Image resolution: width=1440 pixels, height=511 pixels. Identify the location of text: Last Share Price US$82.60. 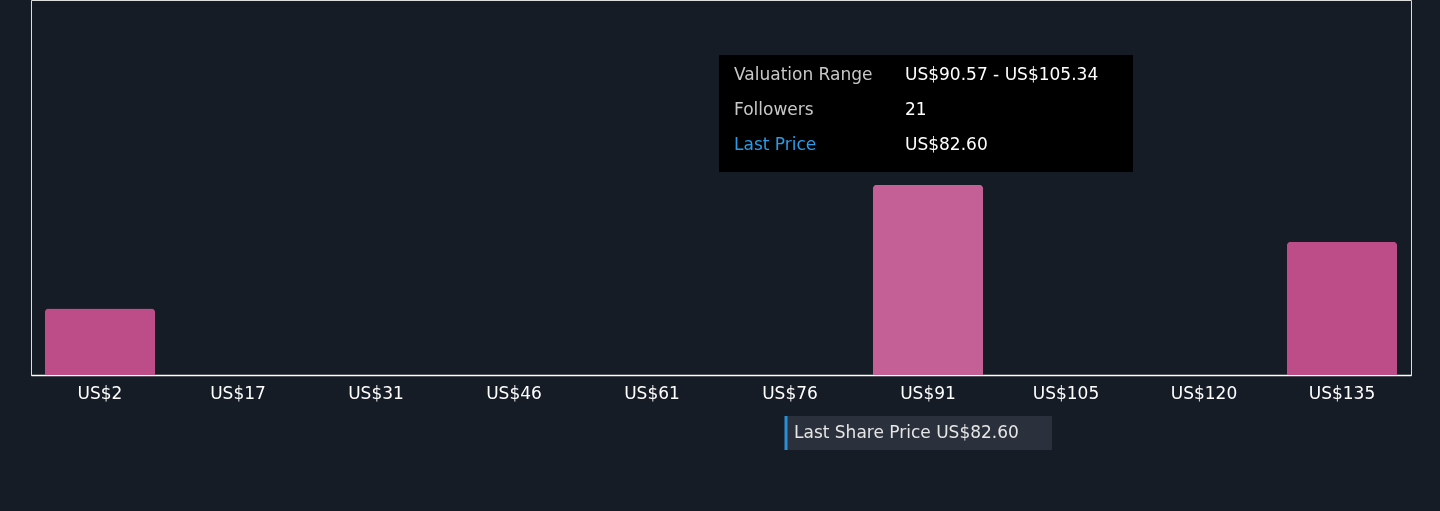
(906, 432).